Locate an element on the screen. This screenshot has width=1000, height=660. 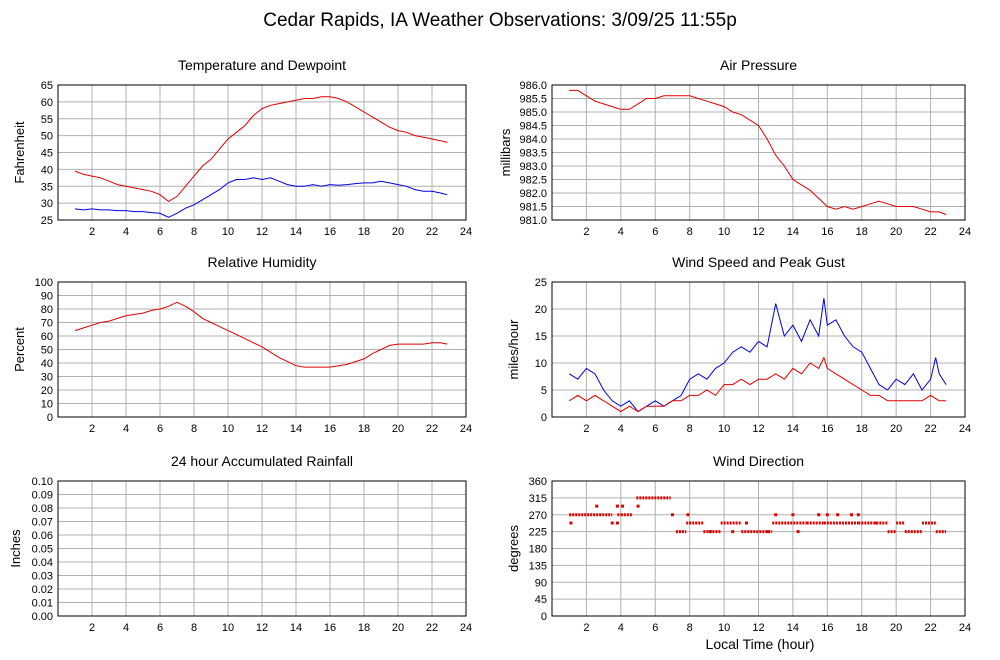
y-axis-label: Fahrenheit is located at coordinates (19, 152).